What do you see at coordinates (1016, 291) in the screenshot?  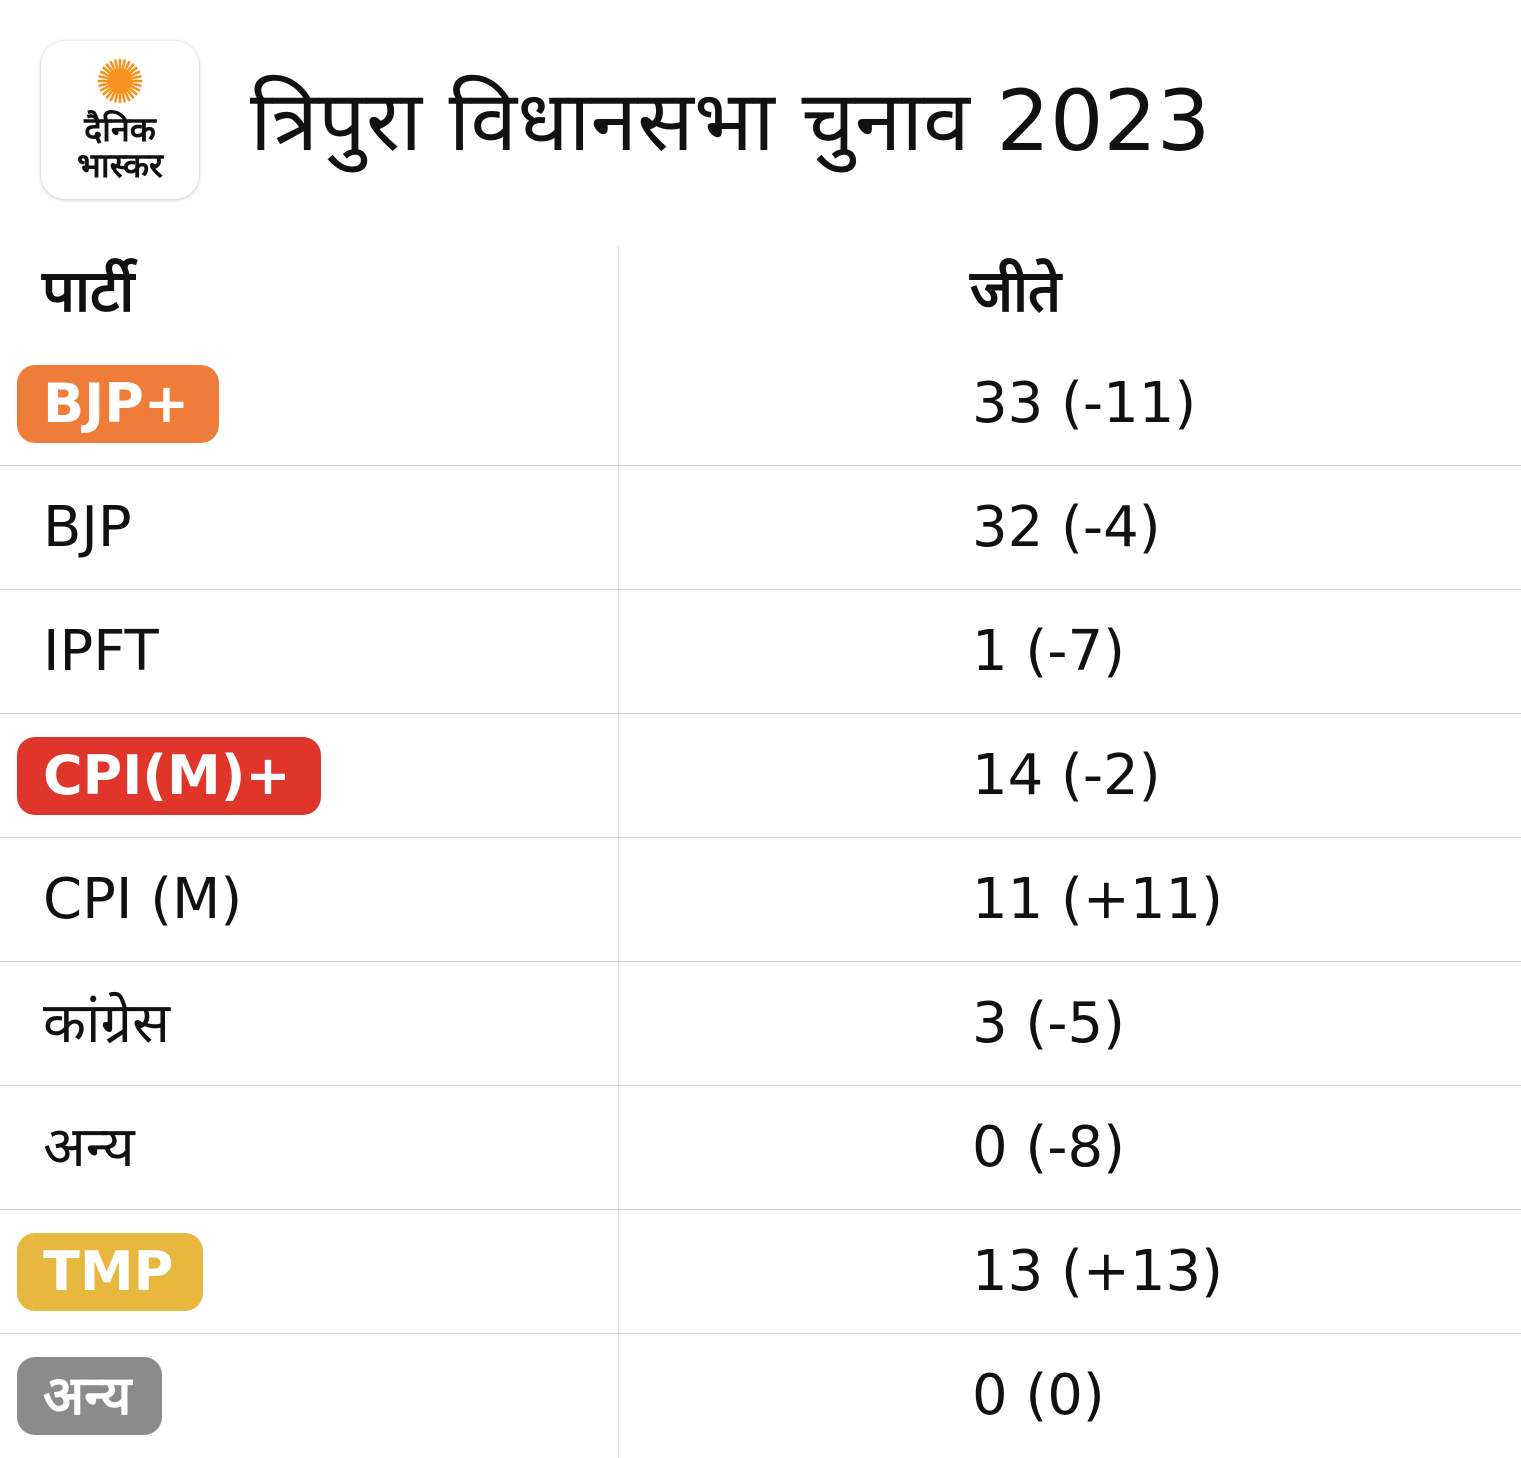 I see `column-header-won: जीते` at bounding box center [1016, 291].